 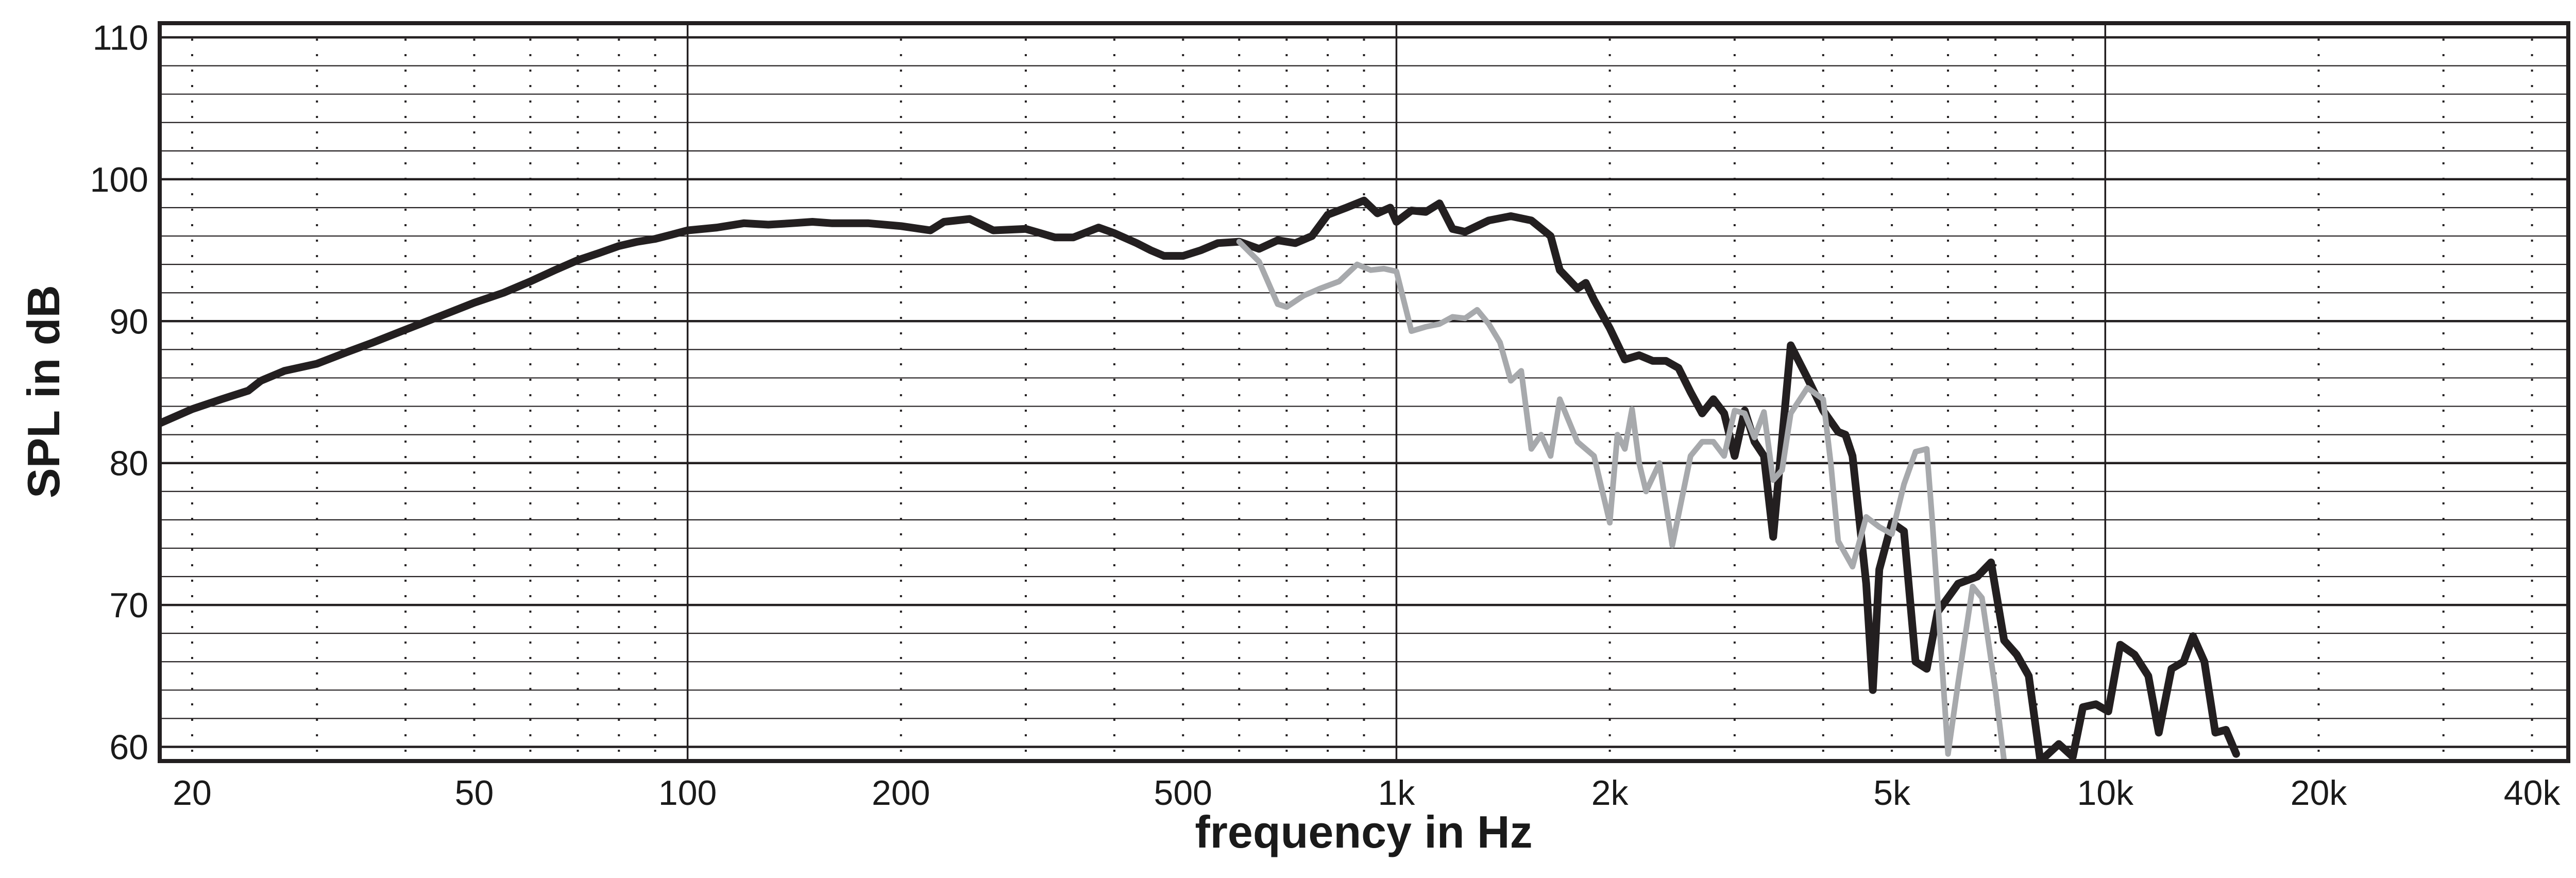 What do you see at coordinates (2319, 793) in the screenshot?
I see `x-tick-label: 20k` at bounding box center [2319, 793].